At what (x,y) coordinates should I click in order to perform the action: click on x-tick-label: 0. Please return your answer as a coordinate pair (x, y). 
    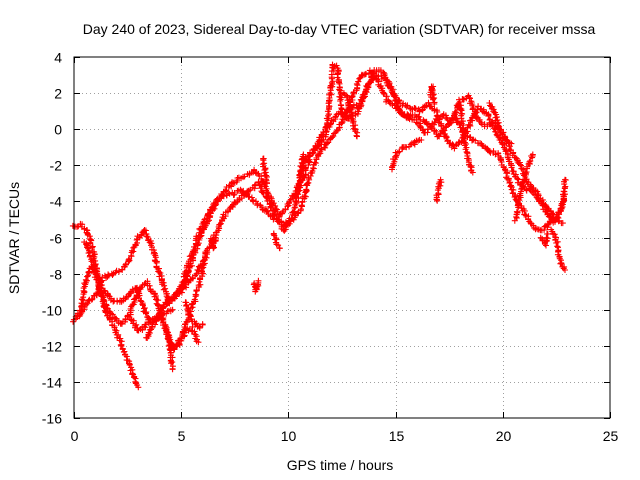
    Looking at the image, I should click on (75, 436).